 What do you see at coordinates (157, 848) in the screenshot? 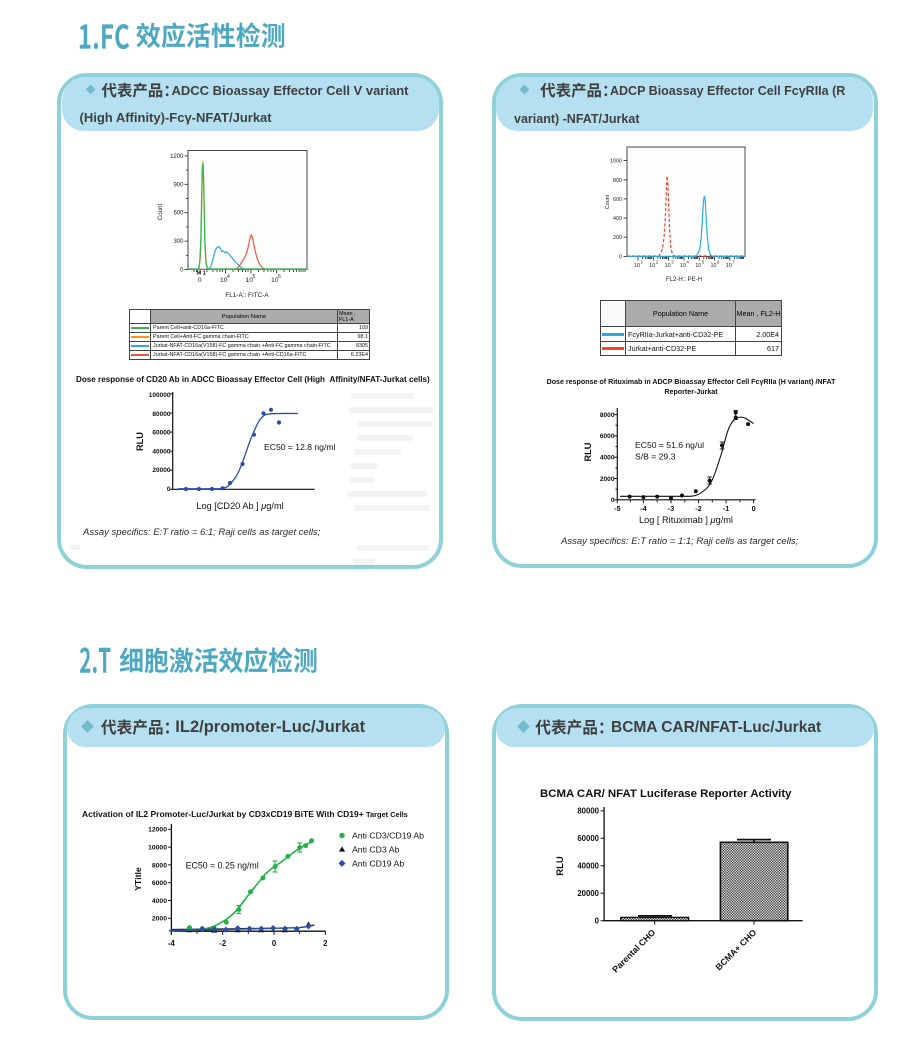
I see `svg-text: 10000` at bounding box center [157, 848].